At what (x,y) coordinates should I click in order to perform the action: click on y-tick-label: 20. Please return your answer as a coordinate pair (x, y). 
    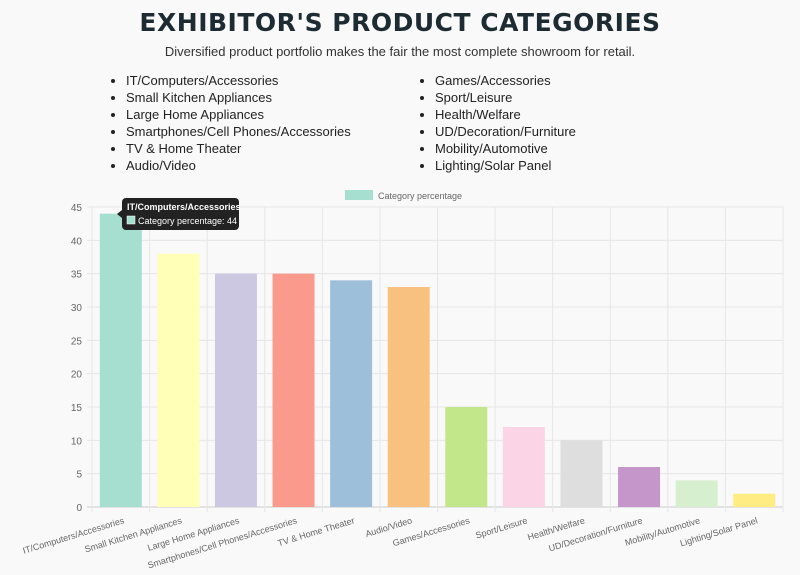
    Looking at the image, I should click on (77, 375).